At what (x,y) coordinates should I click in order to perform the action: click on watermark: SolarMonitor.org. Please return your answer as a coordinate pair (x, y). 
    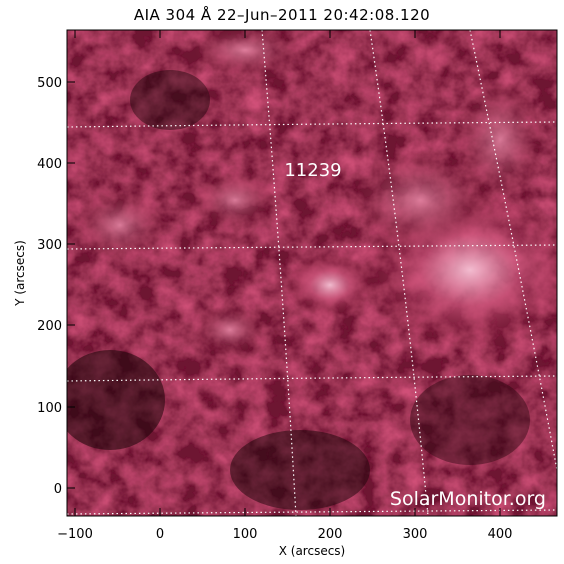
    Looking at the image, I should click on (468, 499).